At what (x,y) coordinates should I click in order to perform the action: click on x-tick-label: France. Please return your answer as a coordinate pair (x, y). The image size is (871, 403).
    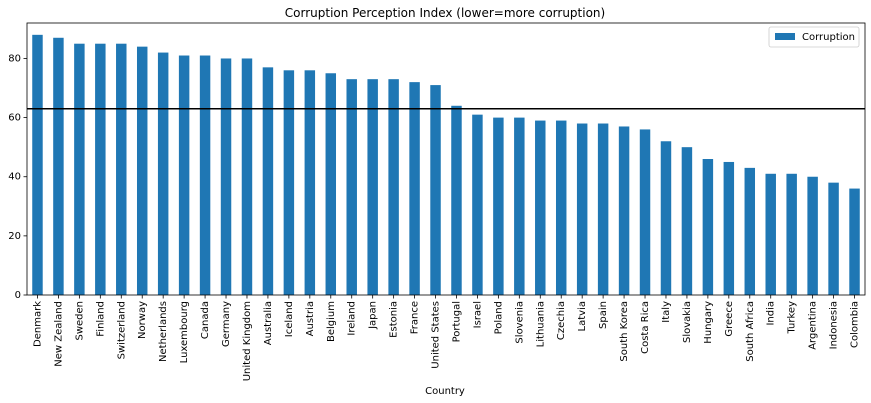
    Looking at the image, I should click on (415, 317).